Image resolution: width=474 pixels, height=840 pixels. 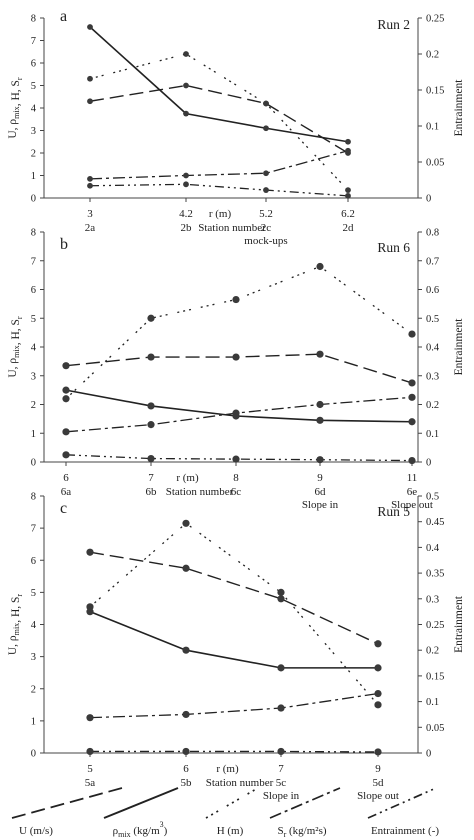 What do you see at coordinates (219, 119) in the screenshot?
I see `series-line-U` at bounding box center [219, 119].